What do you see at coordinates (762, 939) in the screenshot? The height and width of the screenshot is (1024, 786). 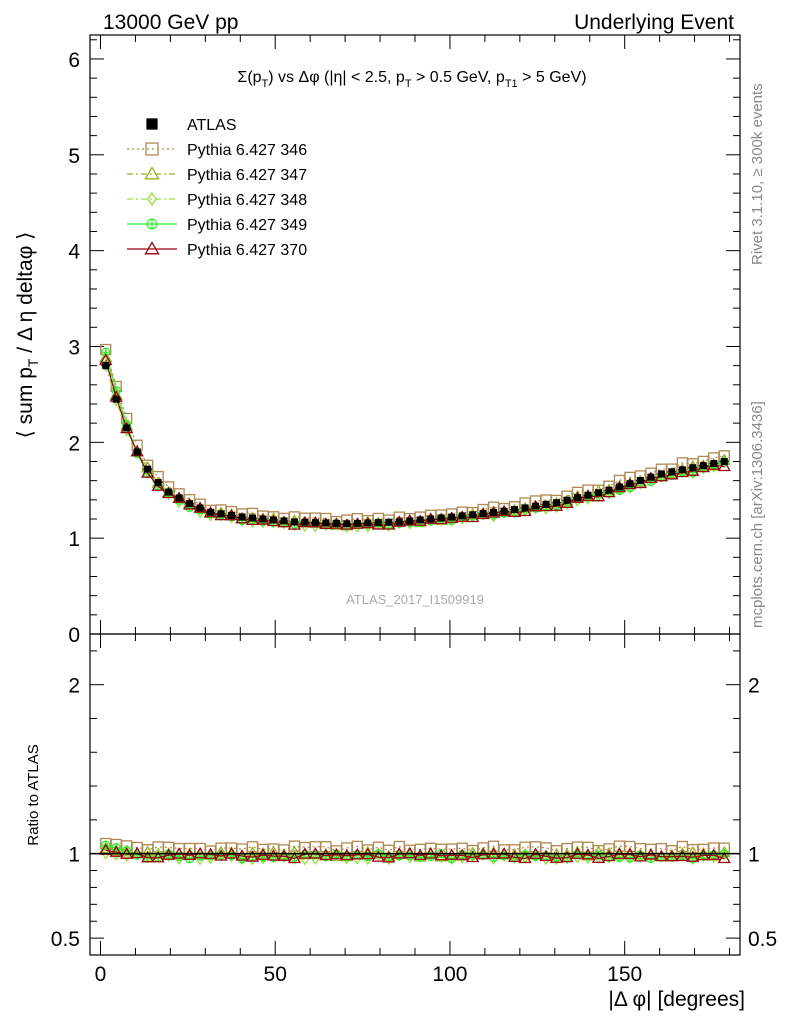 I see `ratio-y-tick-label-right: 0.5` at bounding box center [762, 939].